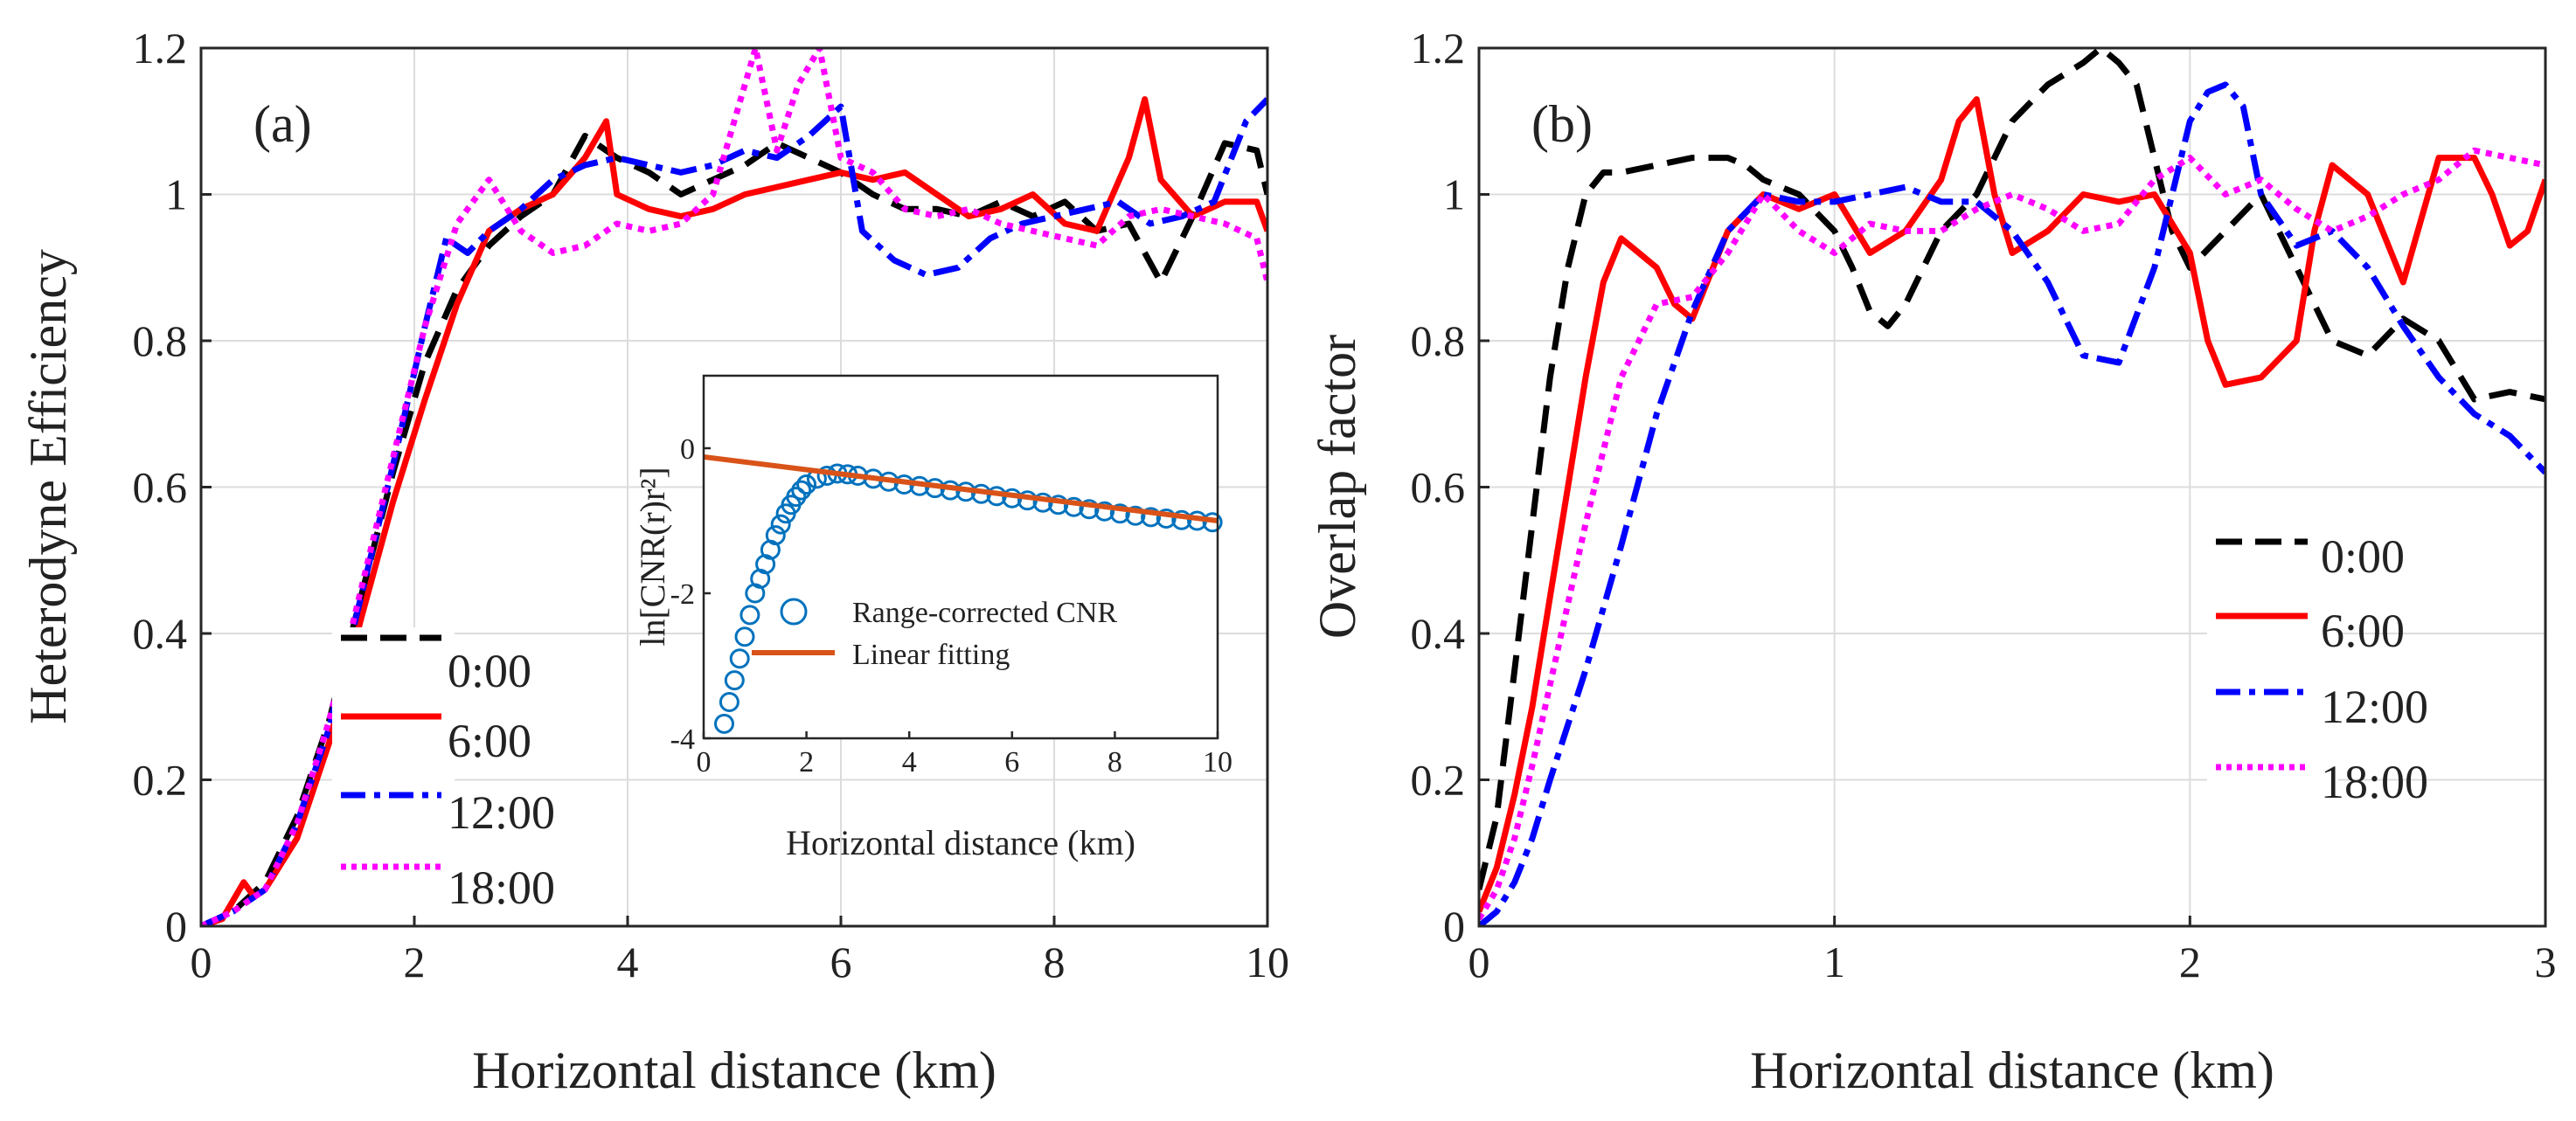 The width and height of the screenshot is (2576, 1121). I want to click on panel-a-legend-box, so click(394, 771).